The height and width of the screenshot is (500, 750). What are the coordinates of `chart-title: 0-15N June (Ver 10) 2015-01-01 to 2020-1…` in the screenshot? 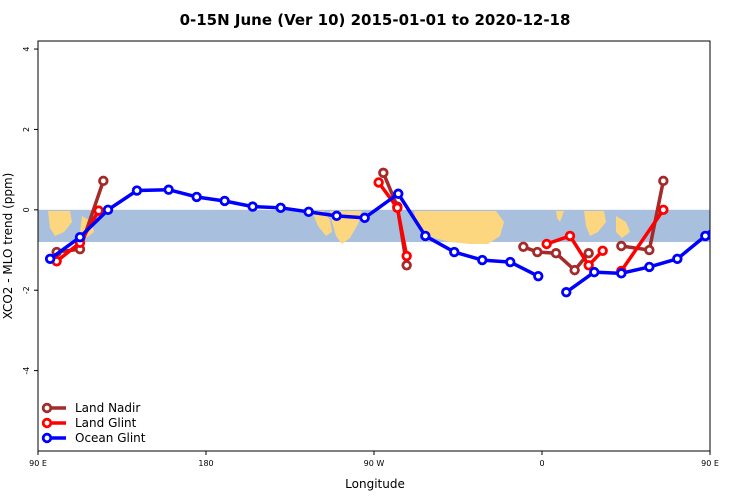 It's located at (375, 20).